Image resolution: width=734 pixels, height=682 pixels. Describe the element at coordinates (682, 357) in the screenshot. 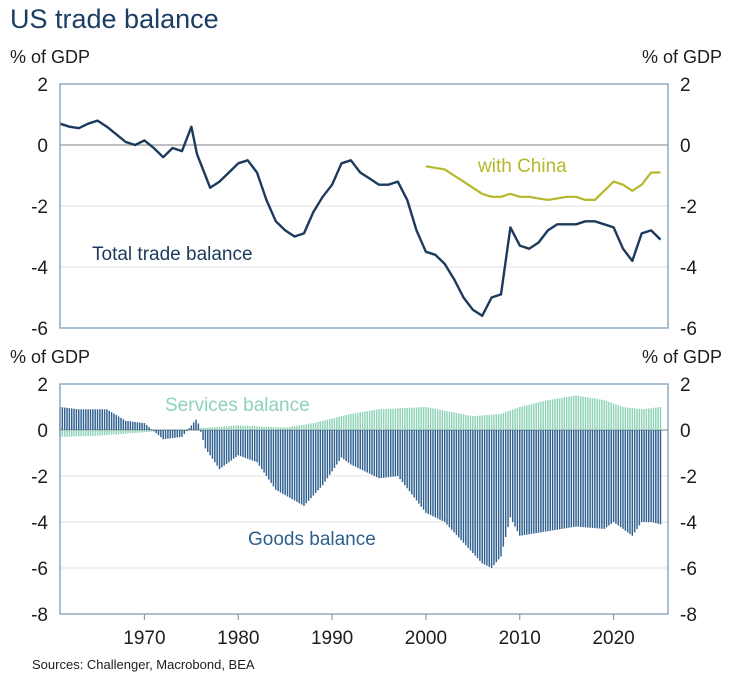

I see `bottom-y-axis-label-right: % of GDP` at that location.